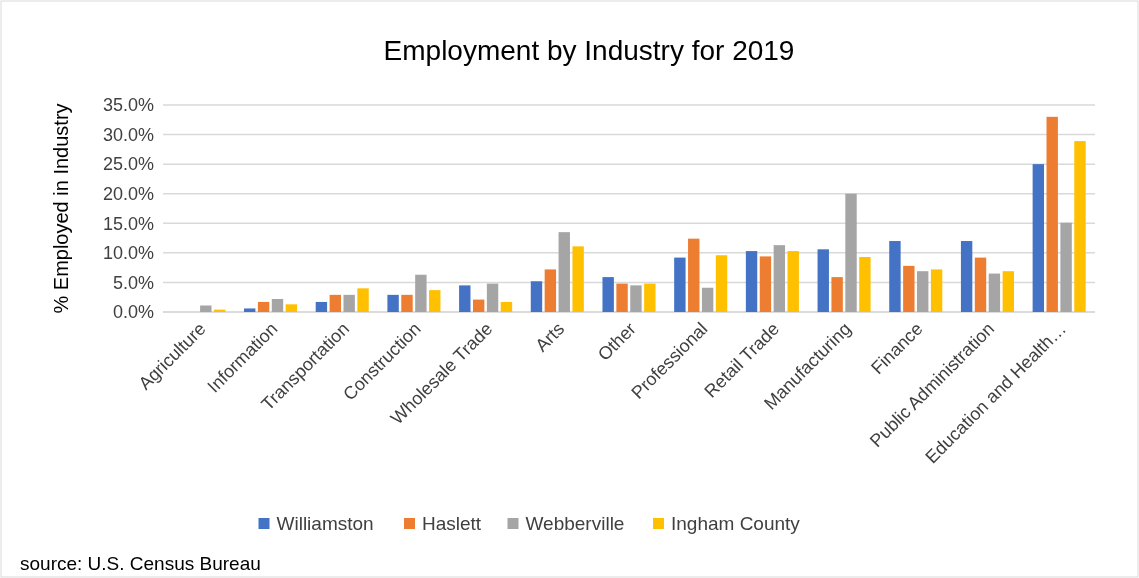 This screenshot has width=1139, height=578. What do you see at coordinates (61, 208) in the screenshot?
I see `y-axis-title: % Employed in Industry` at bounding box center [61, 208].